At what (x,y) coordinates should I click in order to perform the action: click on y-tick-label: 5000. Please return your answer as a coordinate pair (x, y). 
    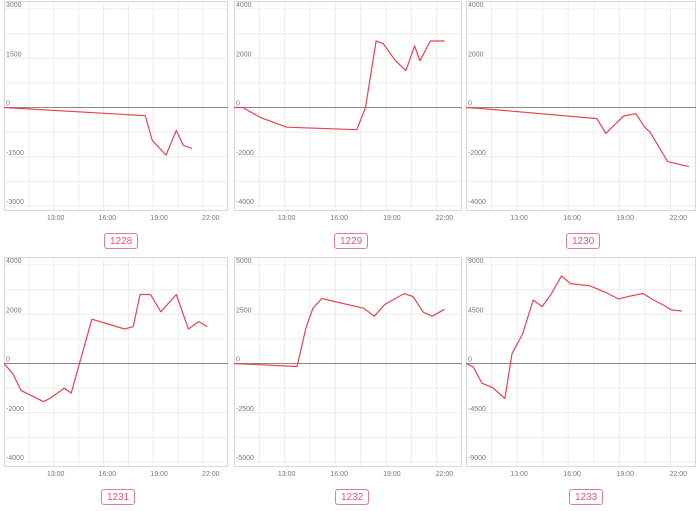
    Looking at the image, I should click on (244, 261).